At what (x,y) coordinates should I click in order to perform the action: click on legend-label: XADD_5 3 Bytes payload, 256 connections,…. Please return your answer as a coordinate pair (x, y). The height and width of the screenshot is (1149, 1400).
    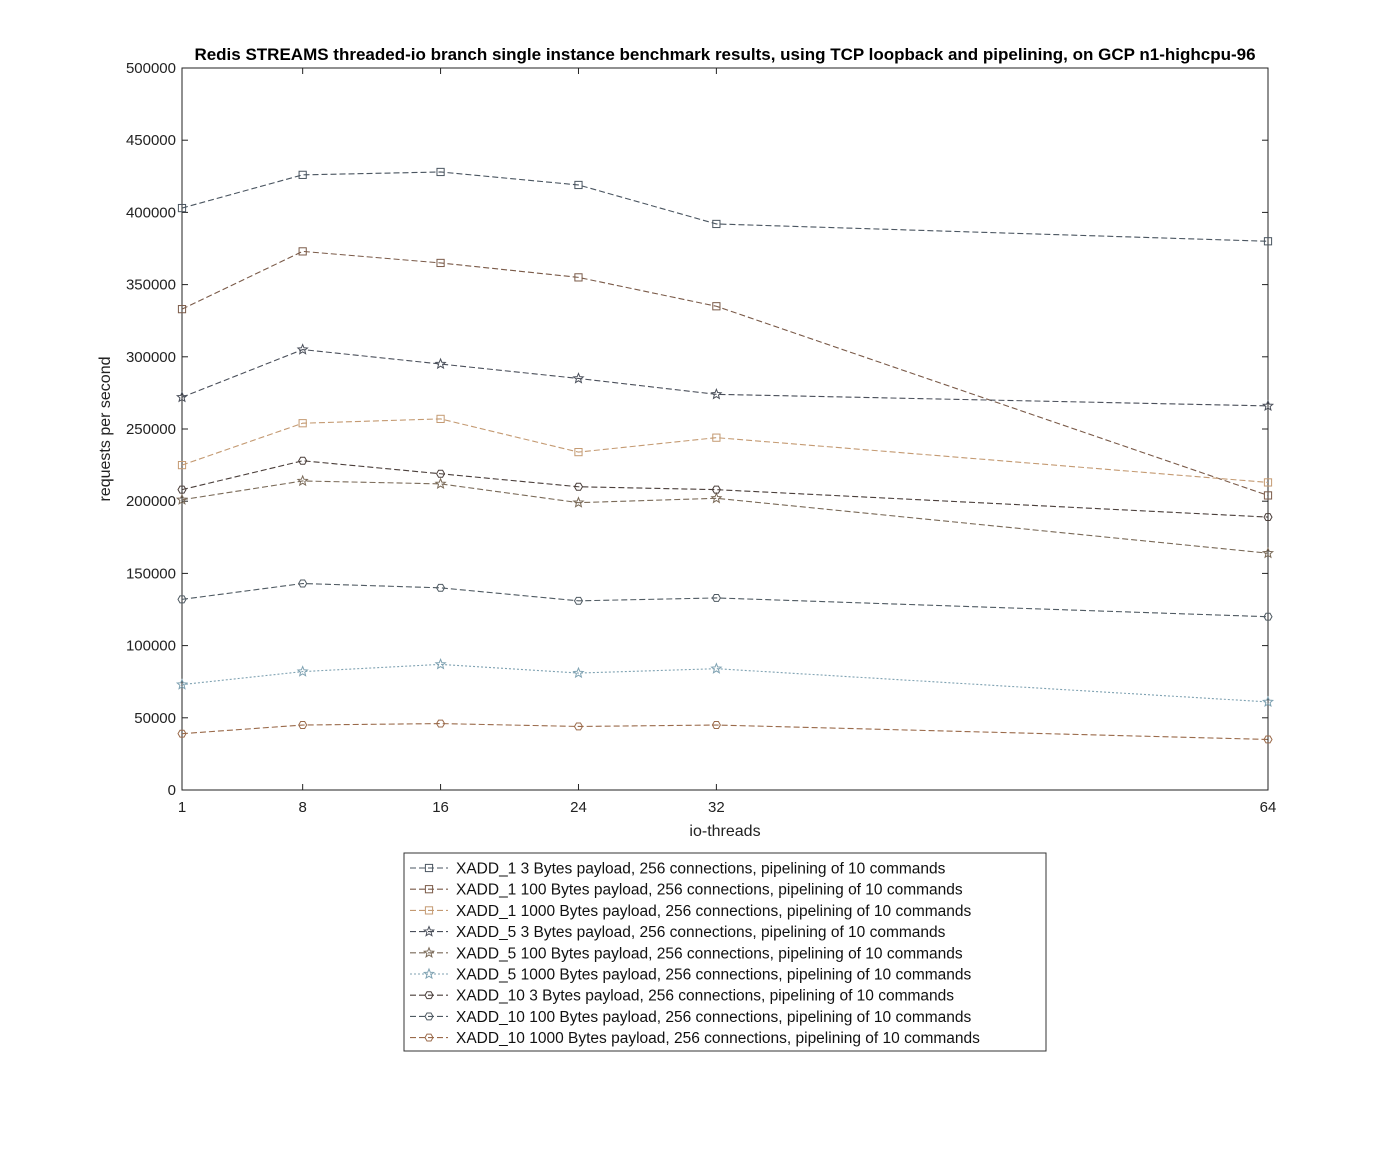
    Looking at the image, I should click on (701, 932).